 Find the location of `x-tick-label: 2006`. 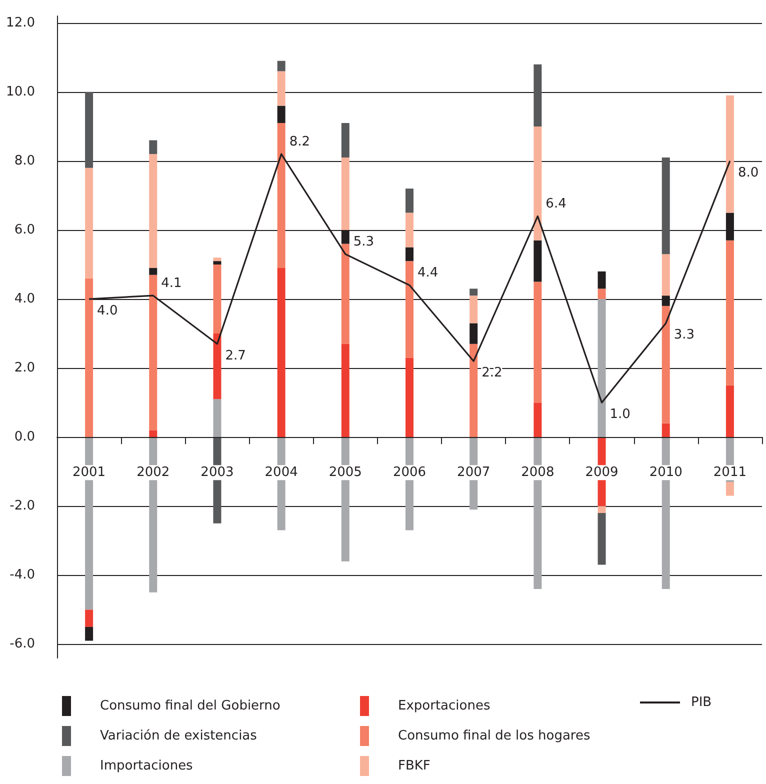

x-tick-label: 2006 is located at coordinates (409, 472).